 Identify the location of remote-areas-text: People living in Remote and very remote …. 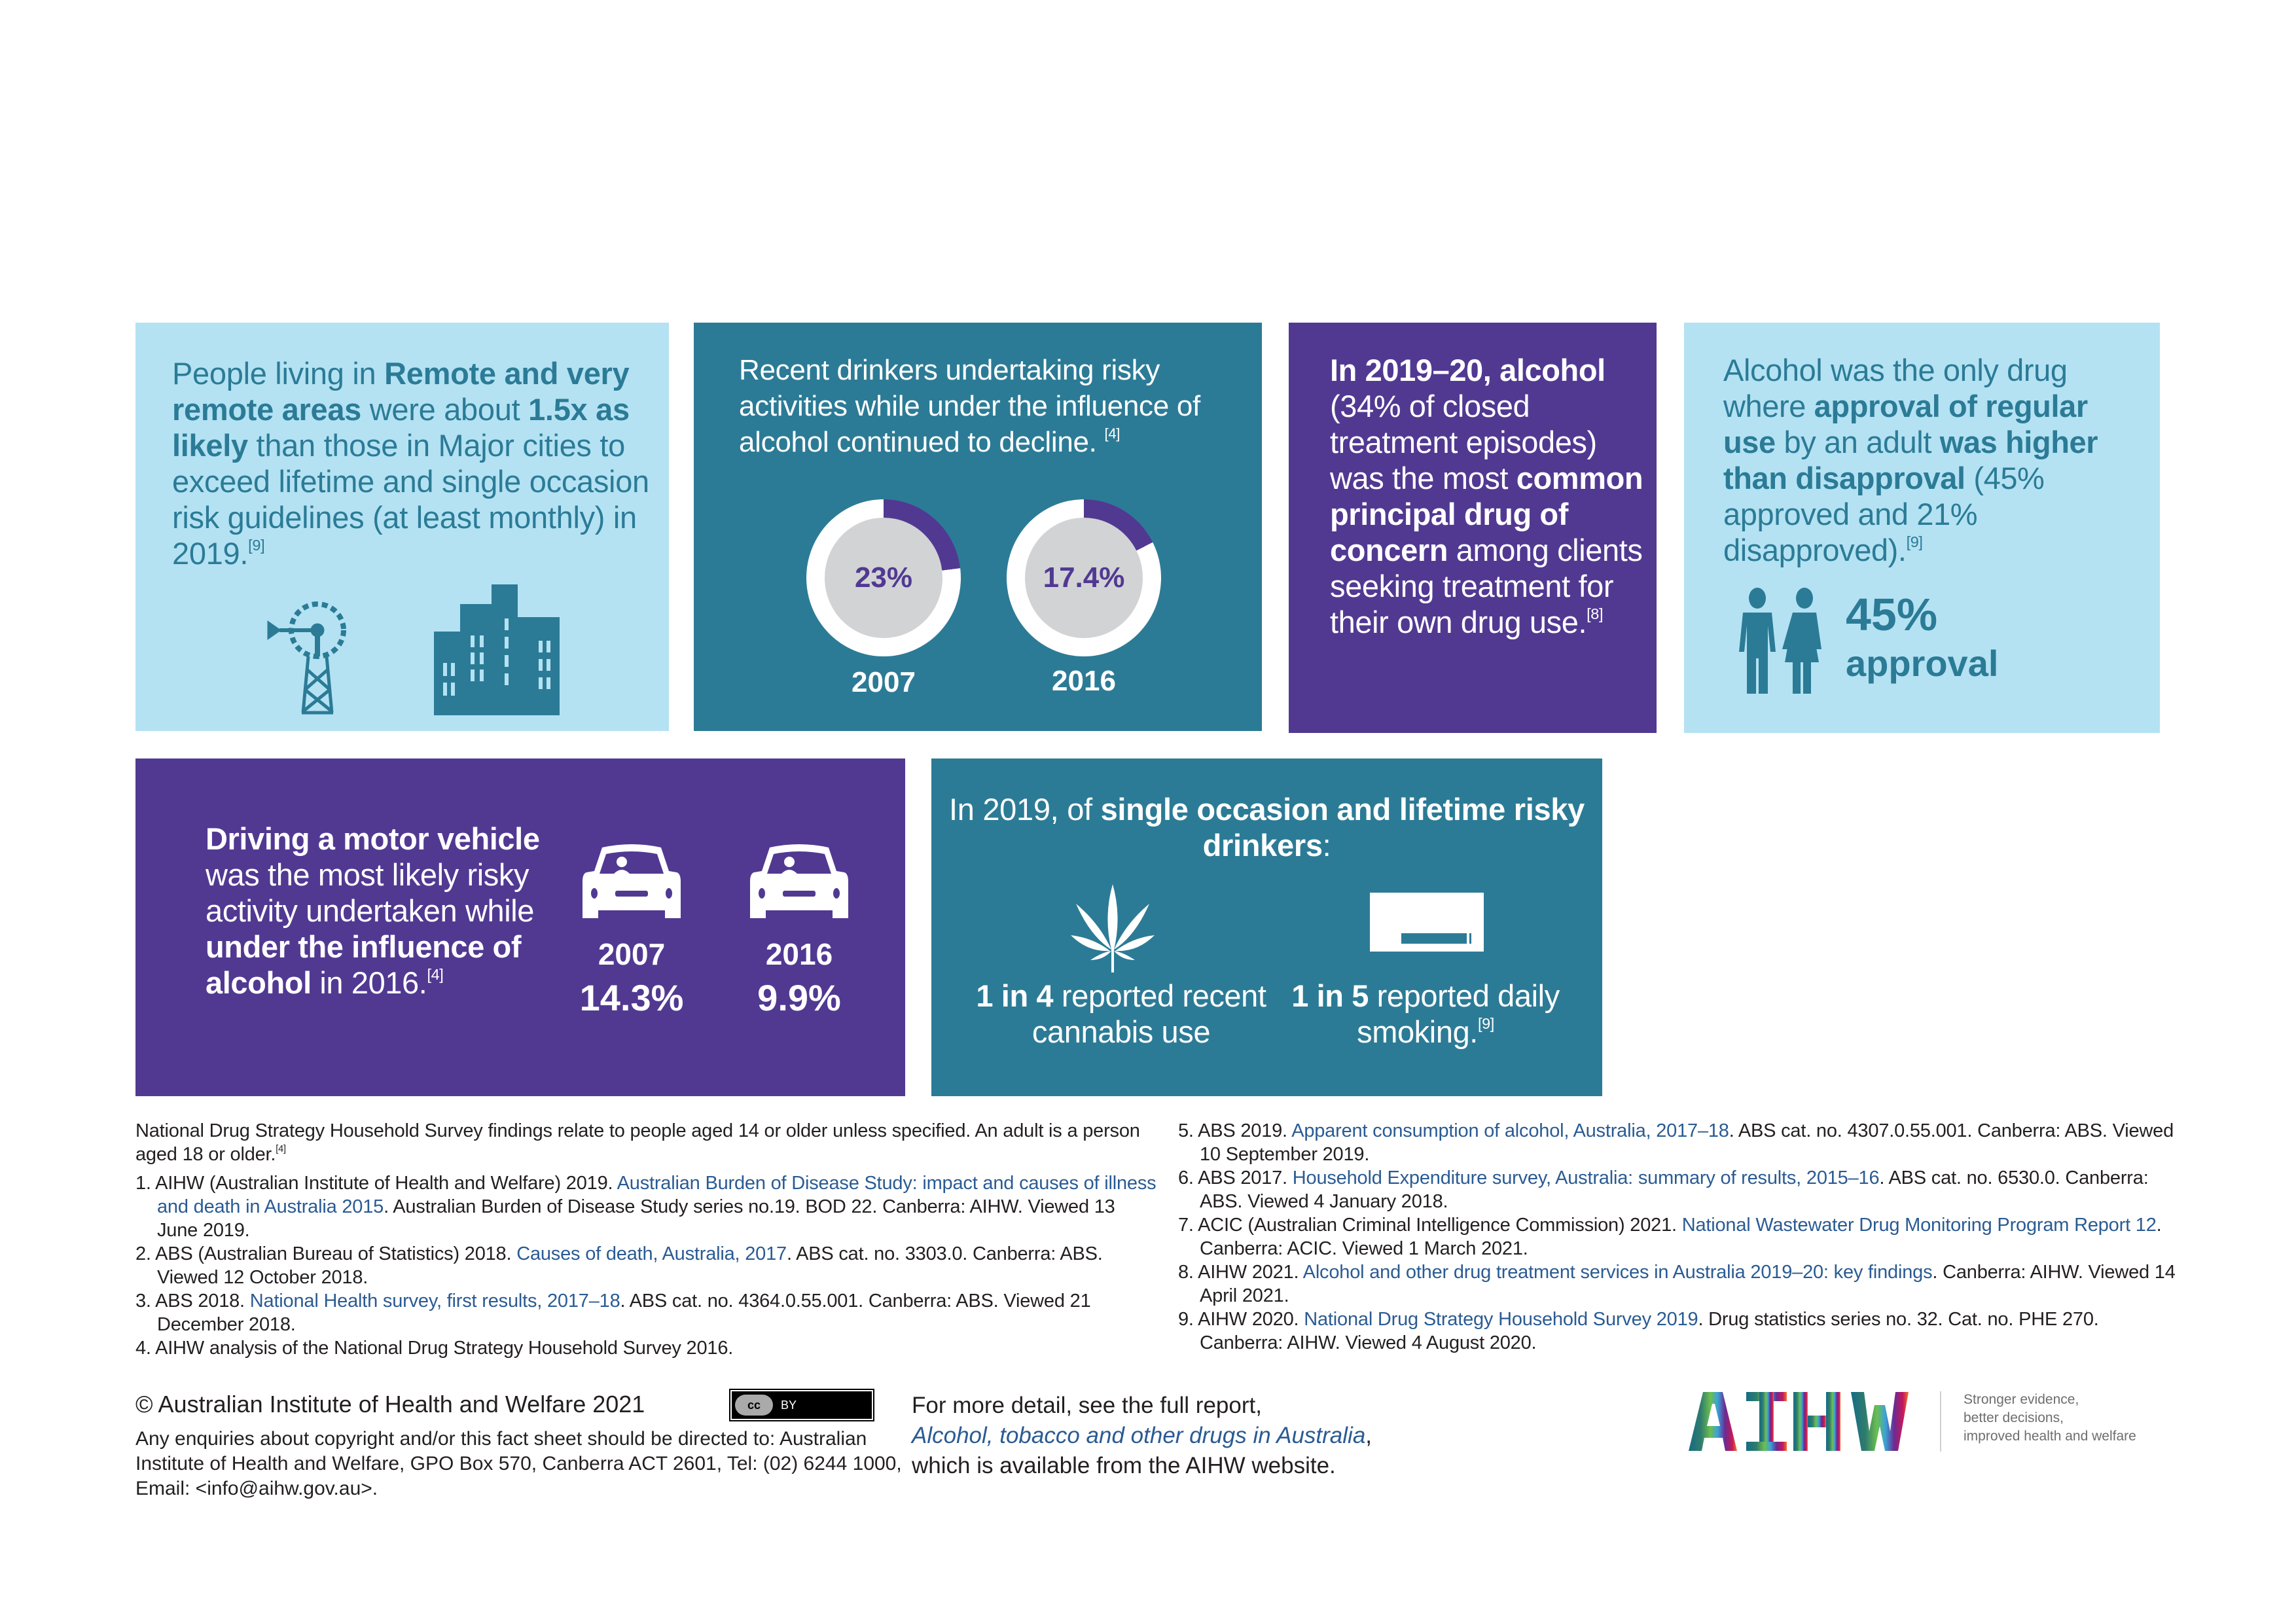
(410, 463).